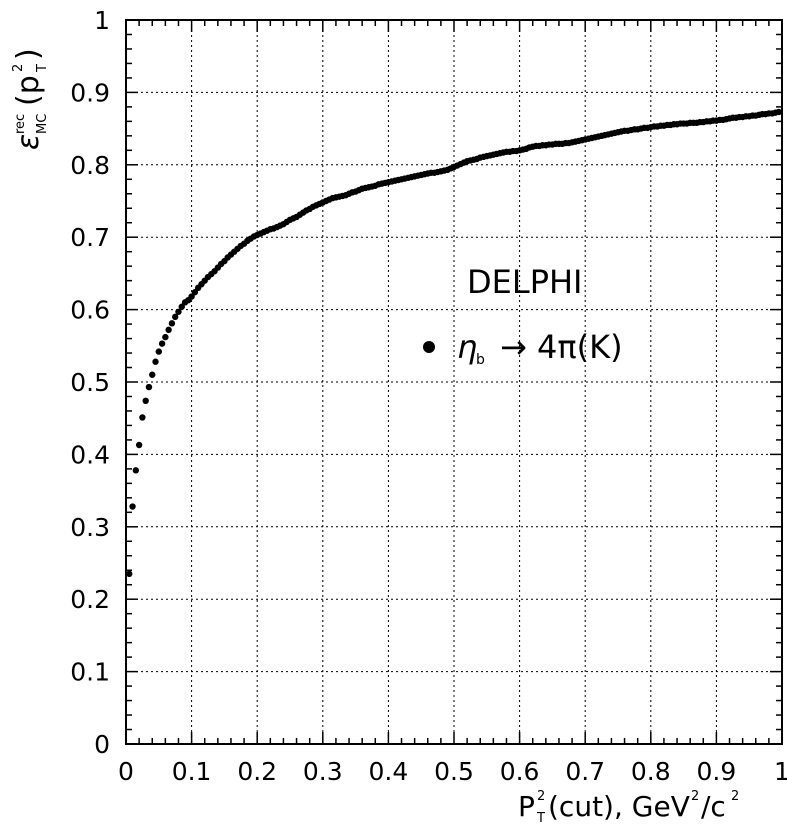  What do you see at coordinates (90, 599) in the screenshot?
I see `y-tick-label: 0.2` at bounding box center [90, 599].